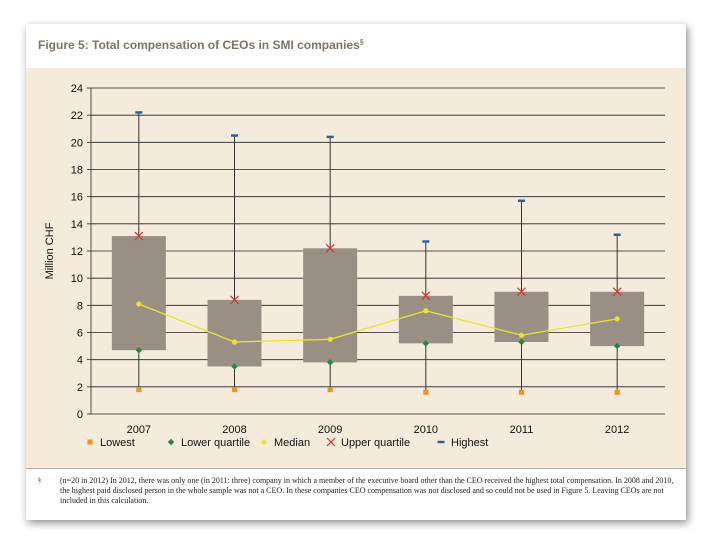 The height and width of the screenshot is (542, 712). Describe the element at coordinates (50, 250) in the screenshot. I see `y-axis-label: Million CHF` at that location.